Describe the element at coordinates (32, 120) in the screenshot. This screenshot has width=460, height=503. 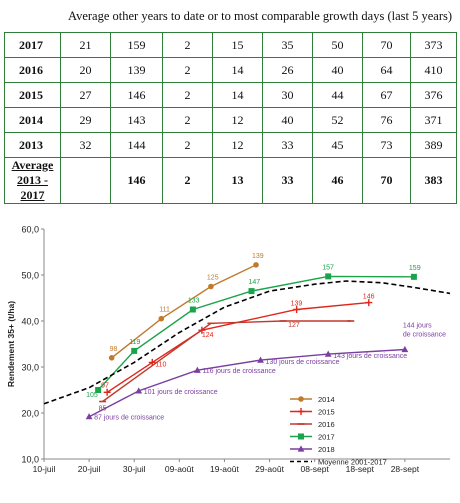
I see `row-year: 2014` at that location.